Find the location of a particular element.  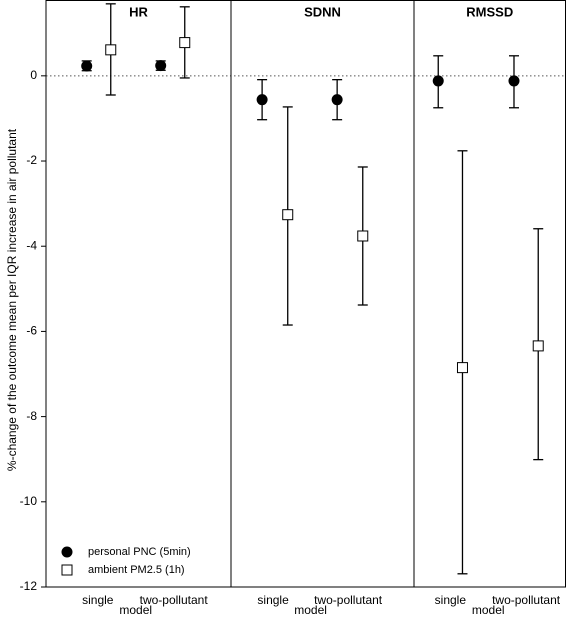

panel-title: HR is located at coordinates (138, 11).